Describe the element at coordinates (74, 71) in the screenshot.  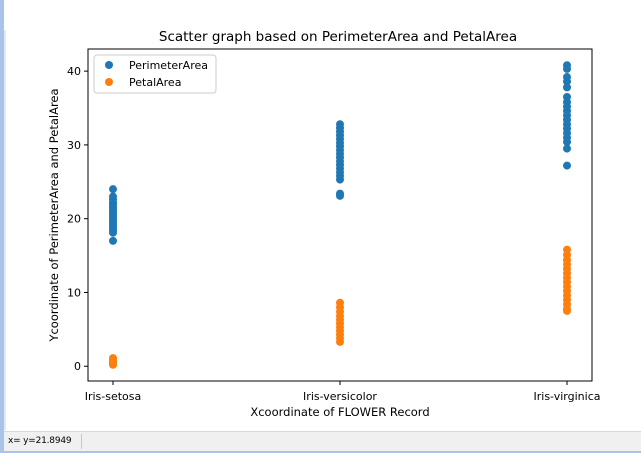
I see `y-tick-label: 40` at that location.